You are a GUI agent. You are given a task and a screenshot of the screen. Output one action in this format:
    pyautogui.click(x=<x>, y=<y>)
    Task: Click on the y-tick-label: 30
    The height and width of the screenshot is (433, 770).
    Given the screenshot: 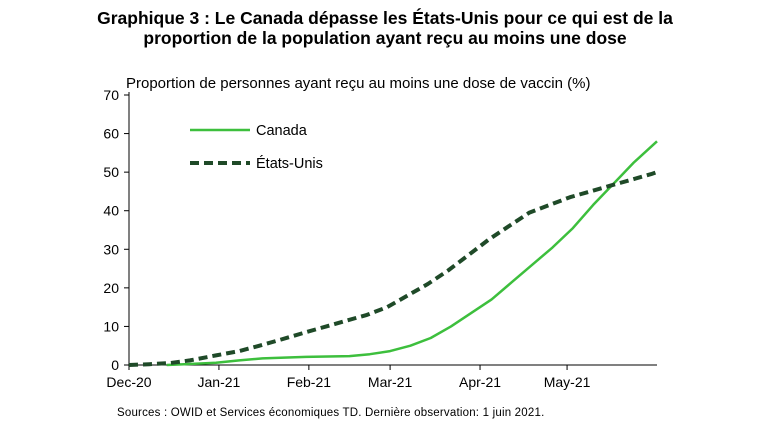 What is the action you would take?
    pyautogui.click(x=111, y=249)
    